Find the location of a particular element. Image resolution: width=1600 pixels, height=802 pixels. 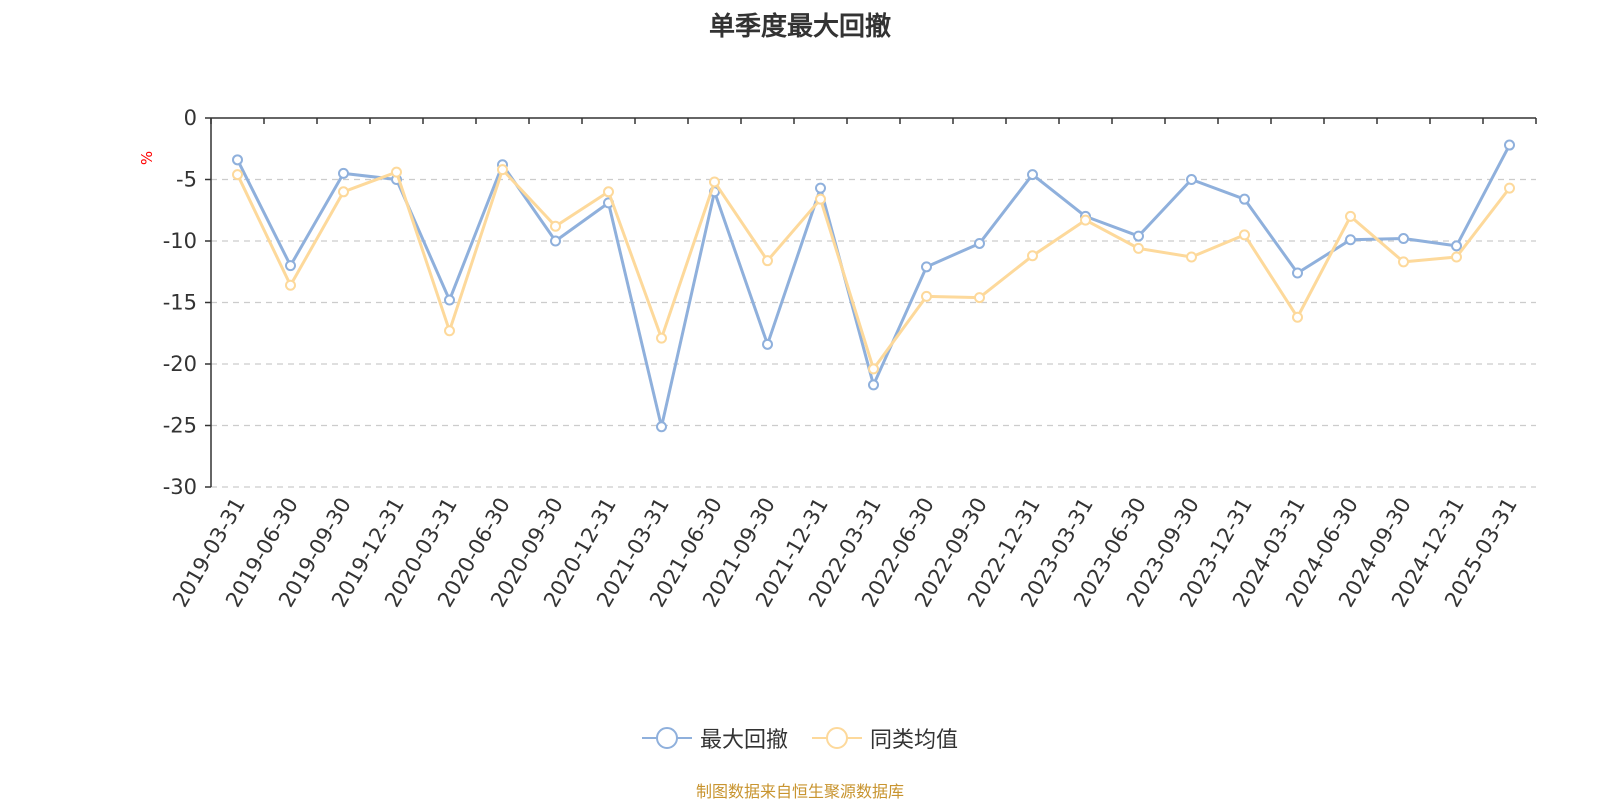

y-tick-label: -5 is located at coordinates (186, 180).